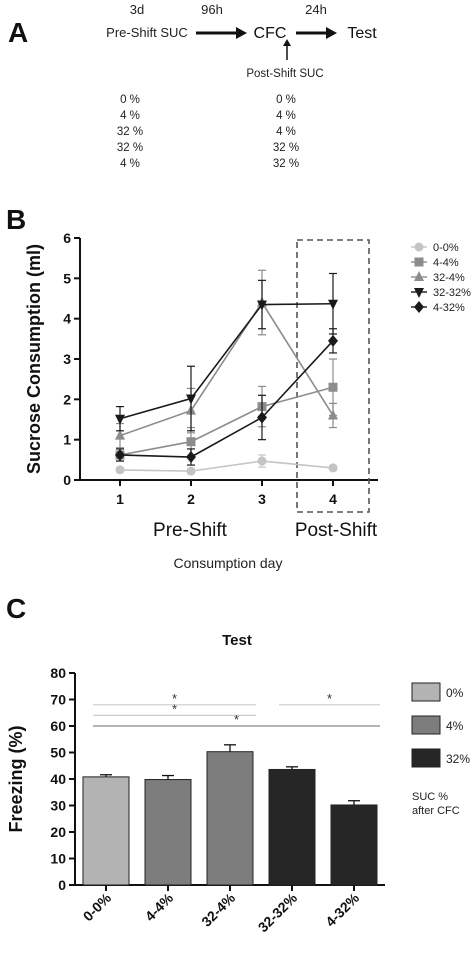  Describe the element at coordinates (67, 319) in the screenshot. I see `y-tick-label: 4` at that location.